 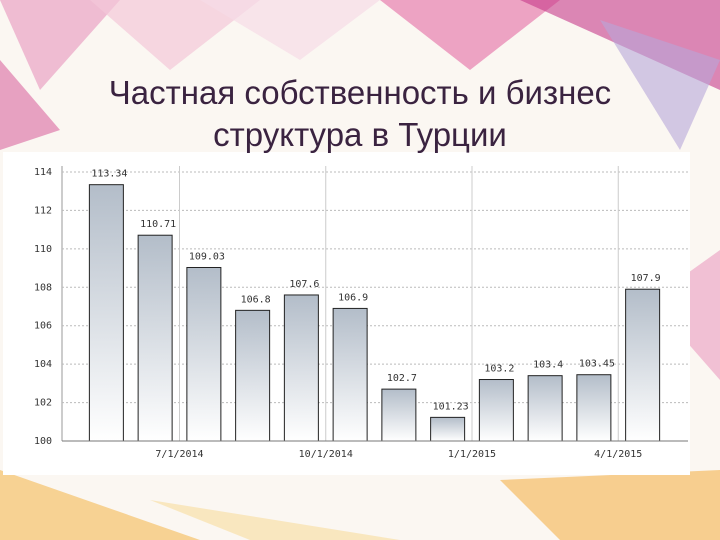 What do you see at coordinates (618, 454) in the screenshot?
I see `x-tick-label: 4/1/2015` at bounding box center [618, 454].